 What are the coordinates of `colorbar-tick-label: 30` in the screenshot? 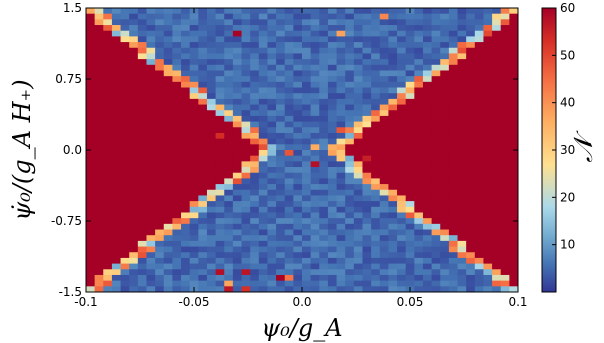 It's located at (567, 150).